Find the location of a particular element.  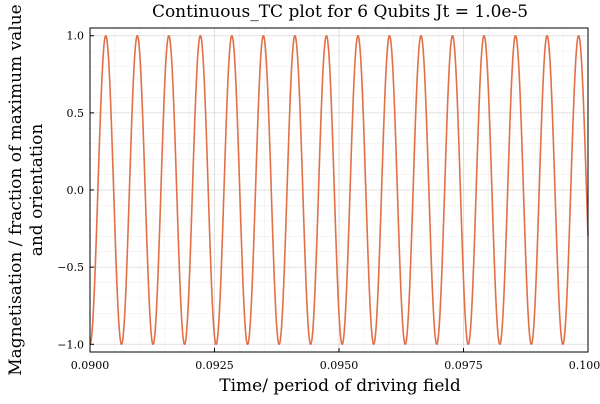

y-tick-label: −0.5 is located at coordinates (70, 267).